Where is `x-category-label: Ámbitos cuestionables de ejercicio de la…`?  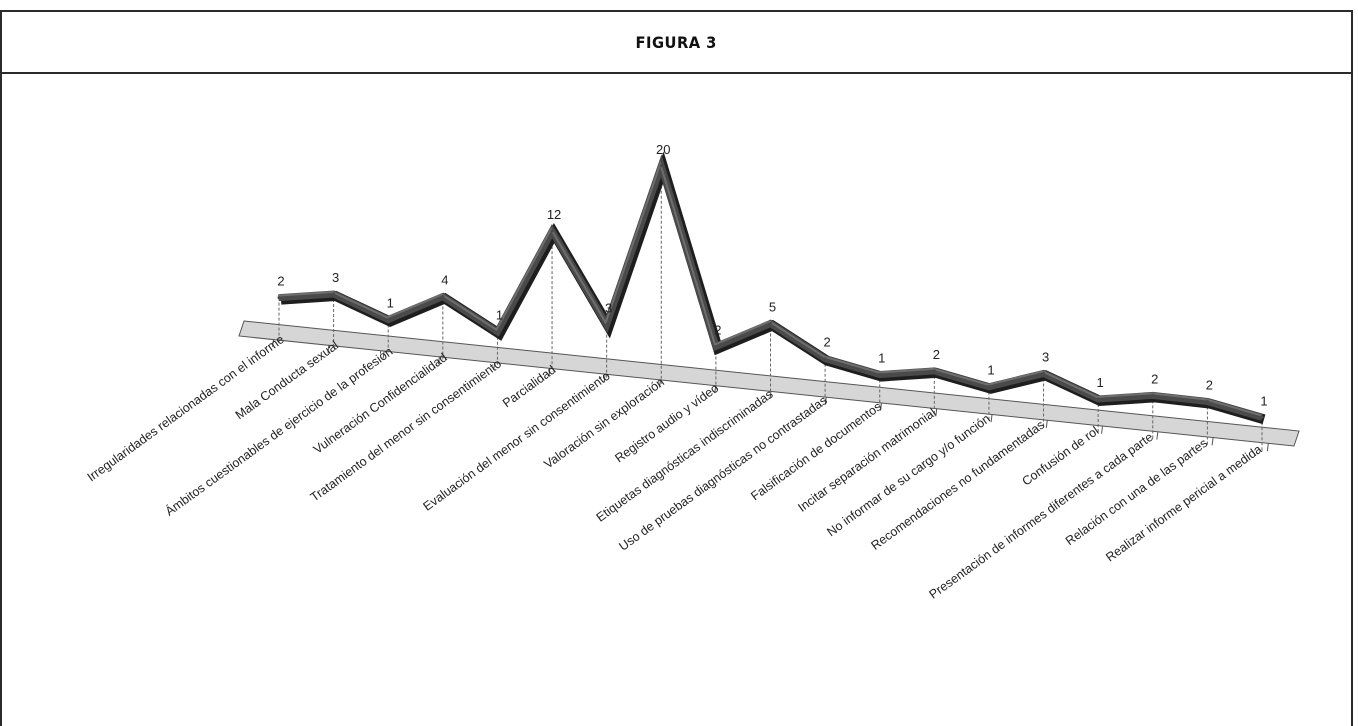 x-category-label: Ámbitos cuestionables de ejercicio de la… is located at coordinates (278, 430).